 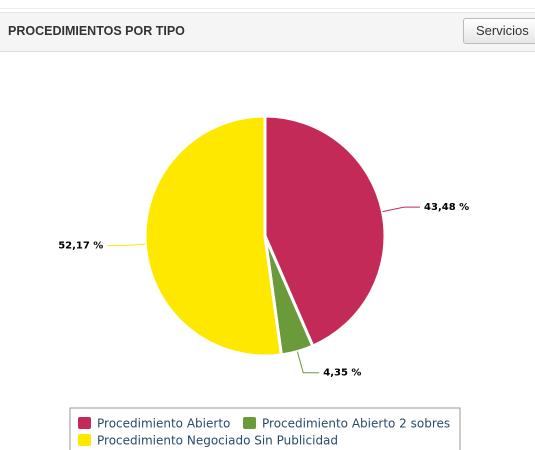 What do you see at coordinates (356, 424) in the screenshot?
I see `legend-label: Procedimiento Abierto 2 sobres` at bounding box center [356, 424].